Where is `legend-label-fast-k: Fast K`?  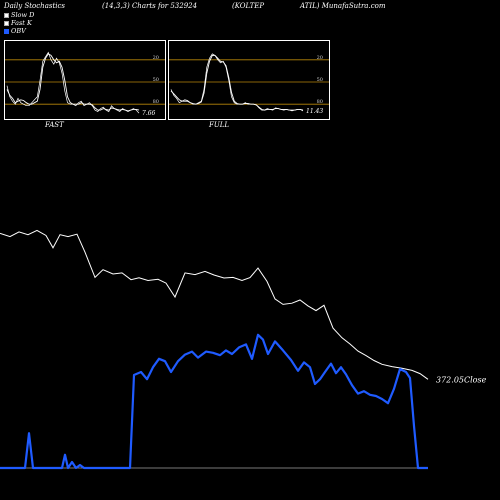
legend-label-fast-k: Fast K is located at coordinates (21, 23).